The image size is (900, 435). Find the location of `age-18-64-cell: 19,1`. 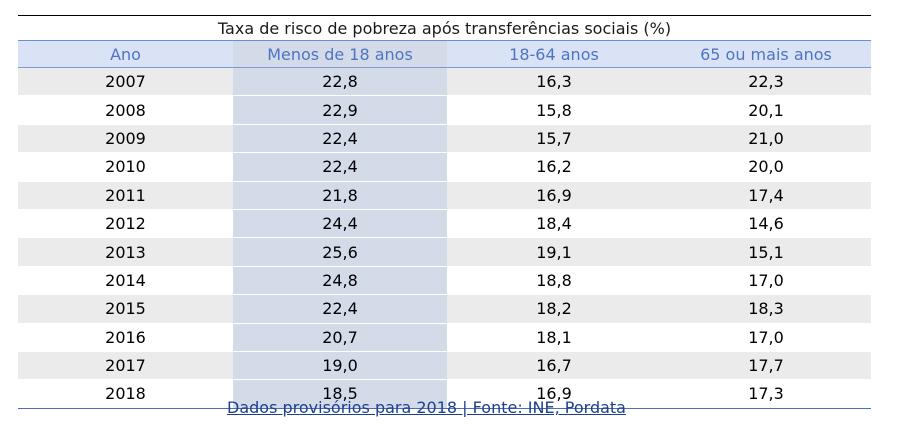

age-18-64-cell: 19,1 is located at coordinates (554, 252).